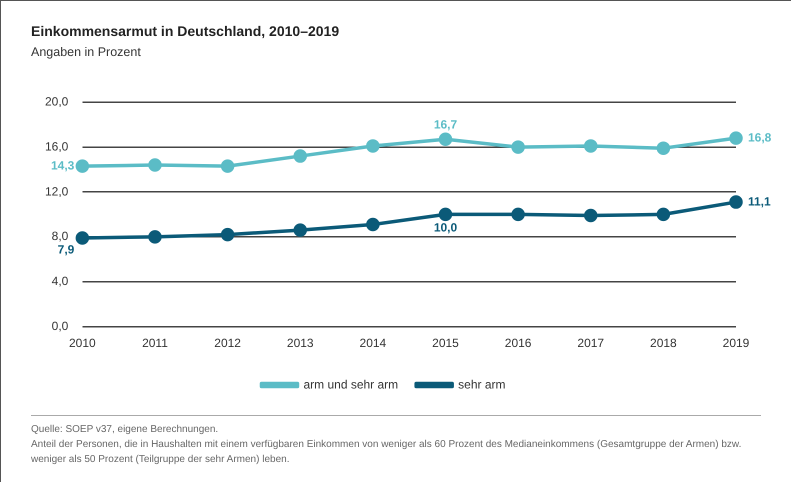  I want to click on data-label: 10,0, so click(446, 227).